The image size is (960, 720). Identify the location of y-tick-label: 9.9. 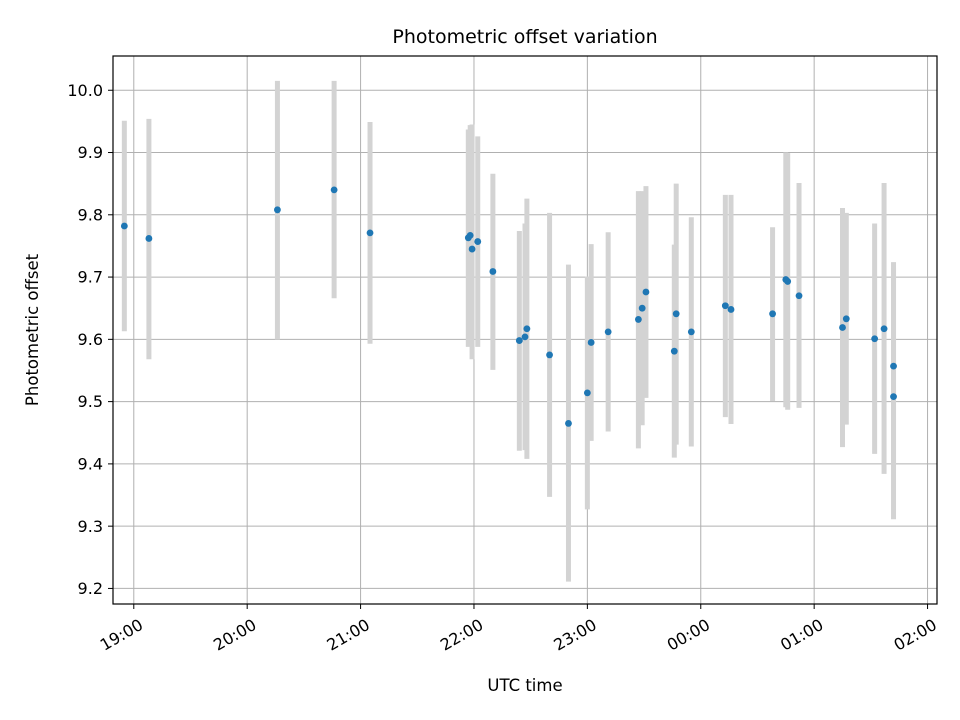
(90, 152).